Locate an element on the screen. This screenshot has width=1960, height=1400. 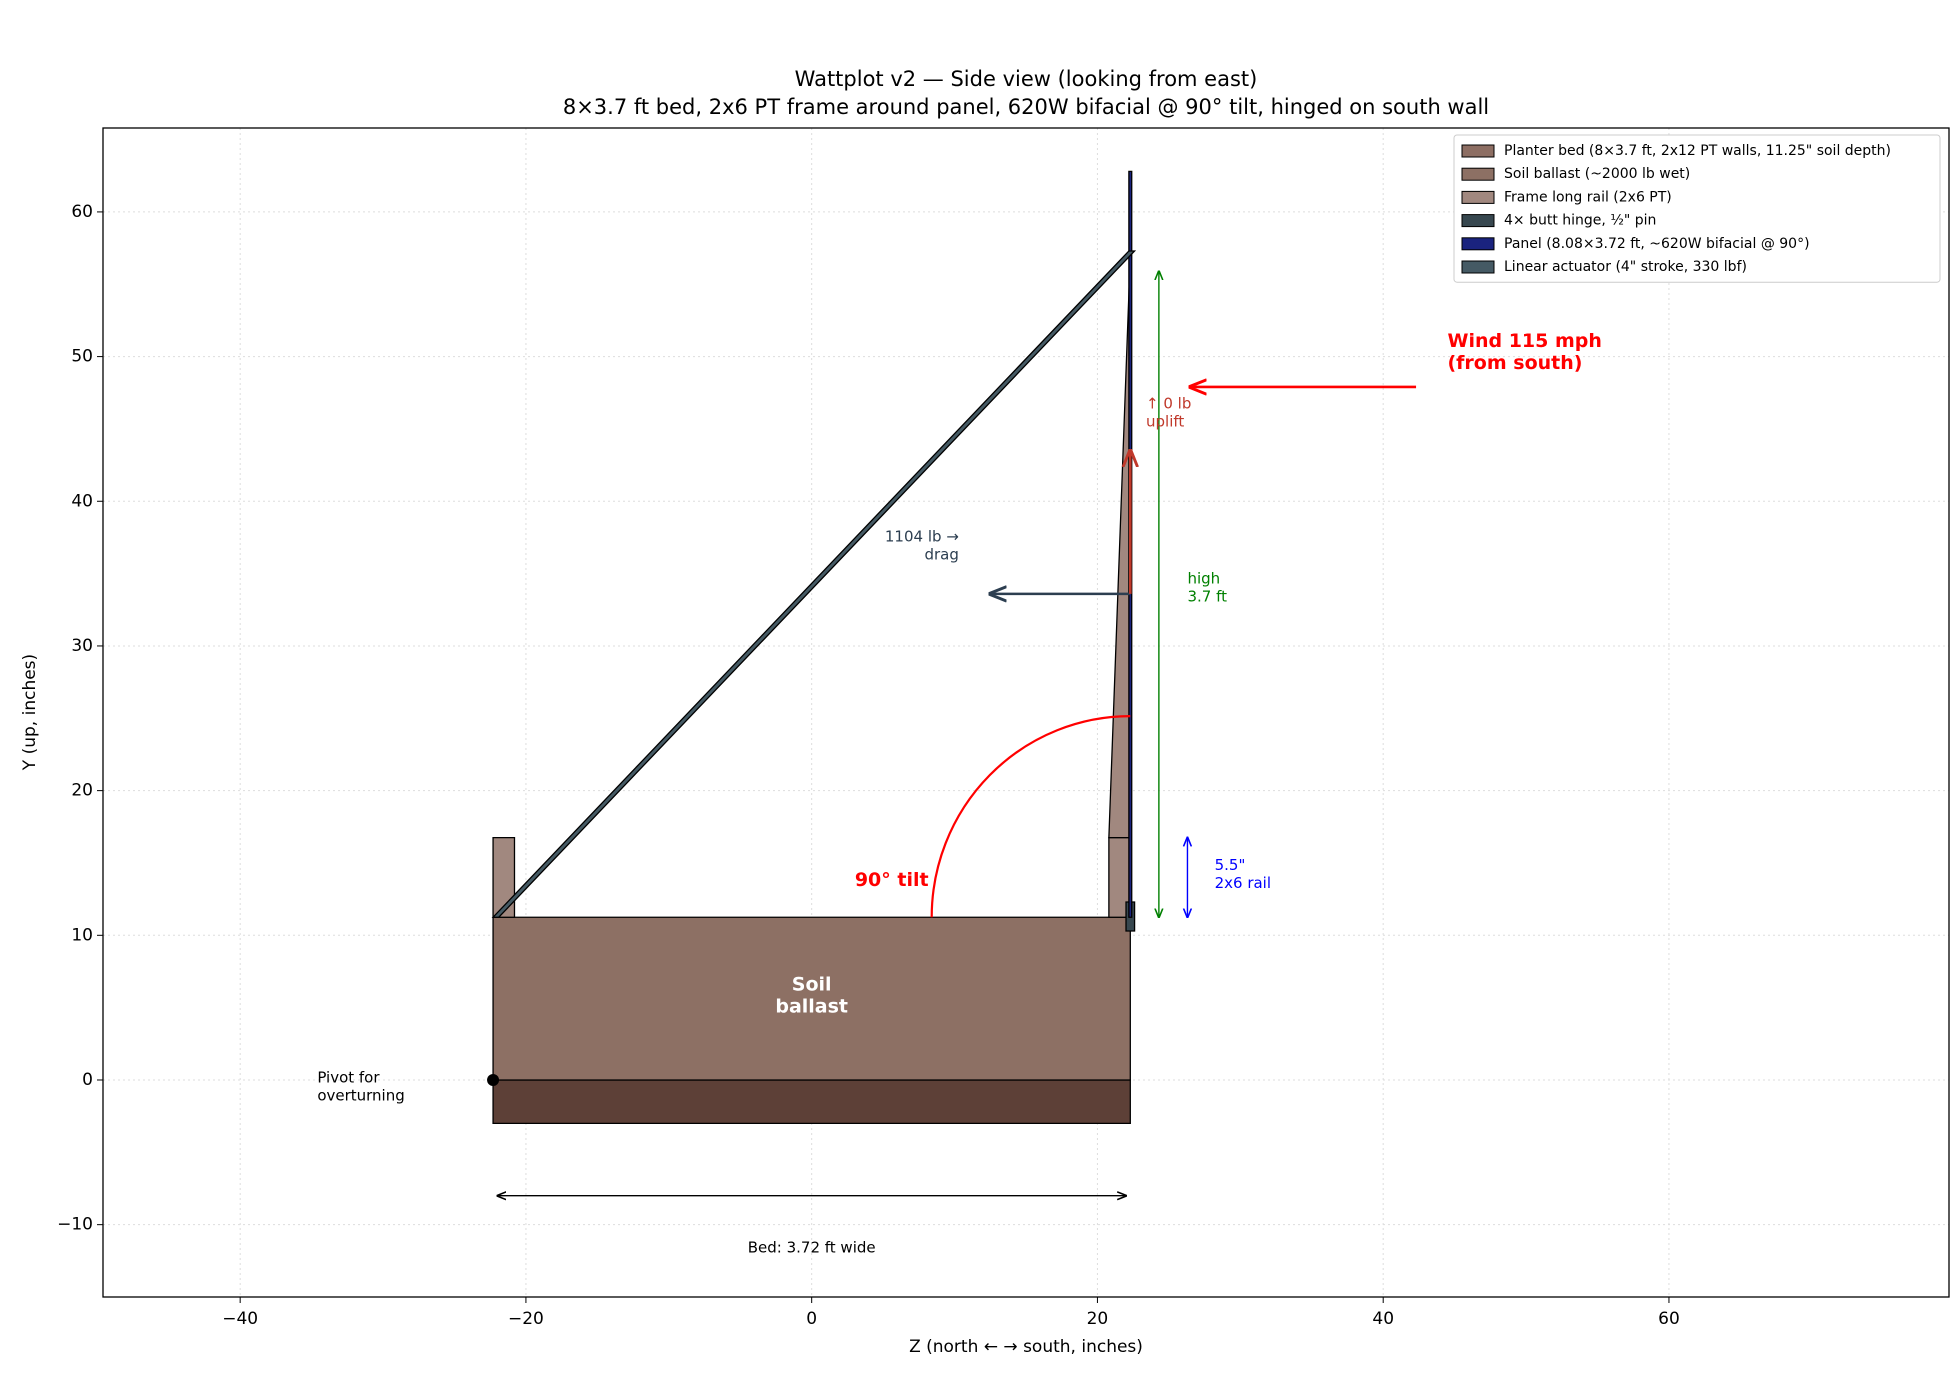
annotation: 5.5" is located at coordinates (1230, 865).